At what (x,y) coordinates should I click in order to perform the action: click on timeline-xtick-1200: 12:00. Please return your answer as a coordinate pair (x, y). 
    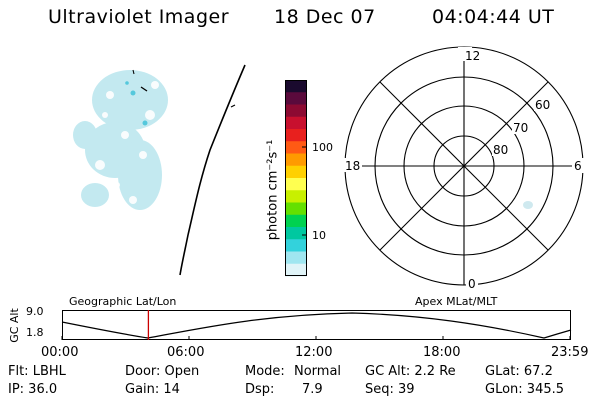
    Looking at the image, I should click on (314, 352).